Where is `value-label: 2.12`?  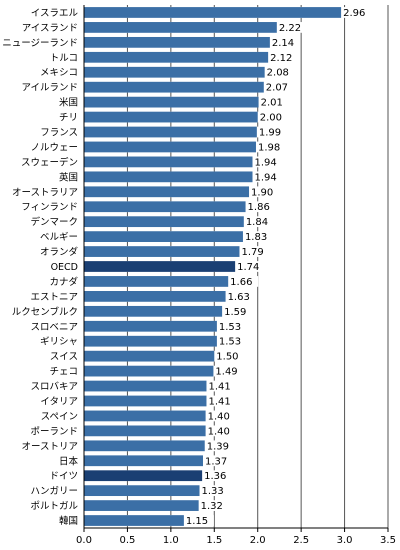
value-label: 2.12 is located at coordinates (281, 58).